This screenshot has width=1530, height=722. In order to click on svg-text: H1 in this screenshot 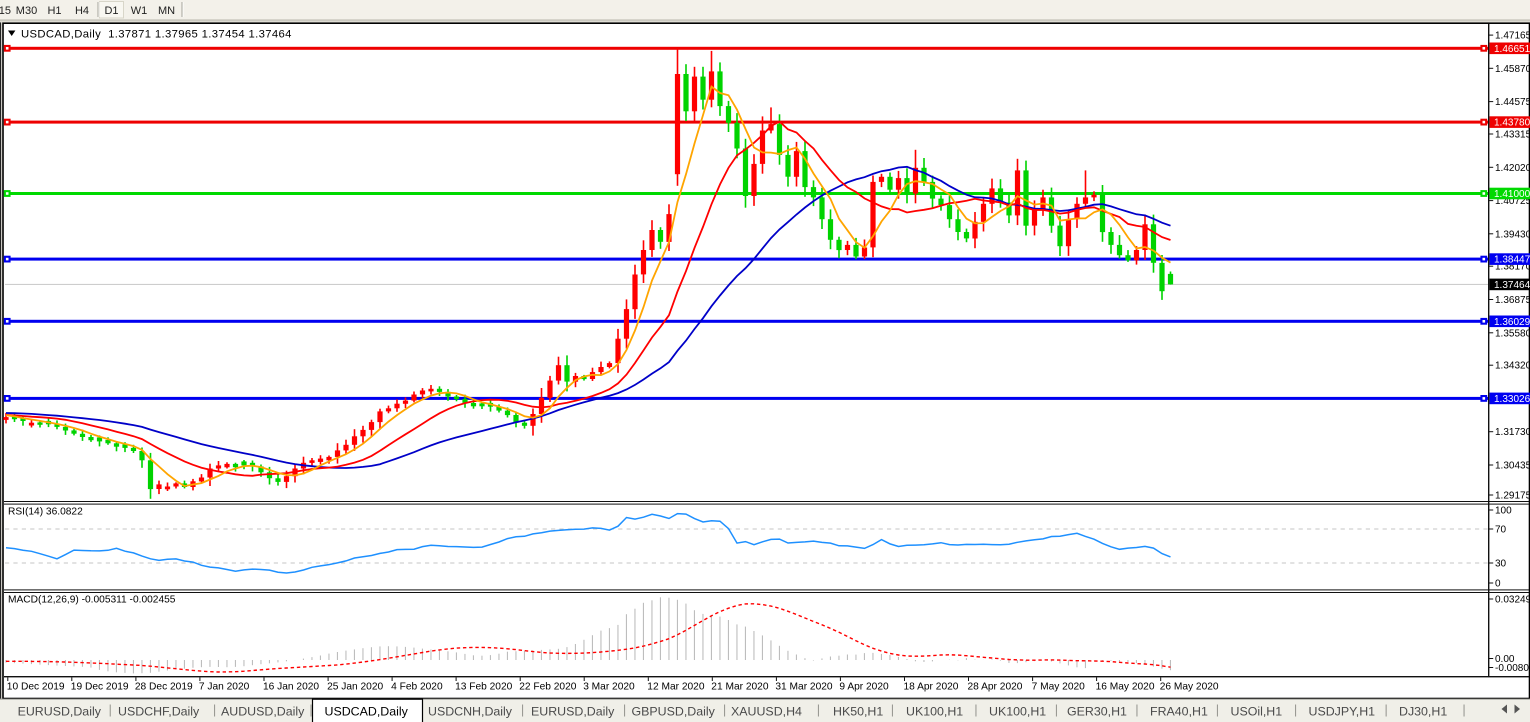, I will do `click(54, 11)`.